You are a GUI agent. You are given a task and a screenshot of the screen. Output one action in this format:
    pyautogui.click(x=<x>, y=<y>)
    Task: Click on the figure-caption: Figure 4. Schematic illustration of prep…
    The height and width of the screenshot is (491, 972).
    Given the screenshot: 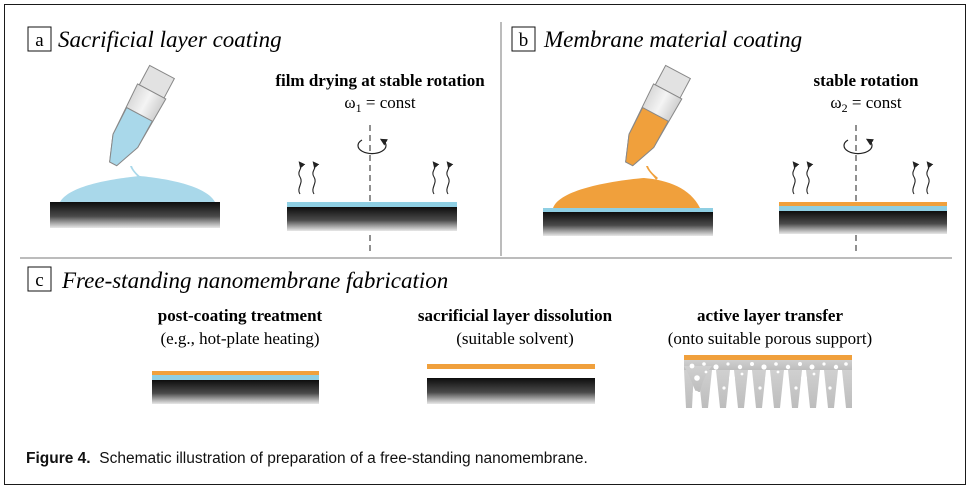 What is the action you would take?
    pyautogui.click(x=307, y=459)
    